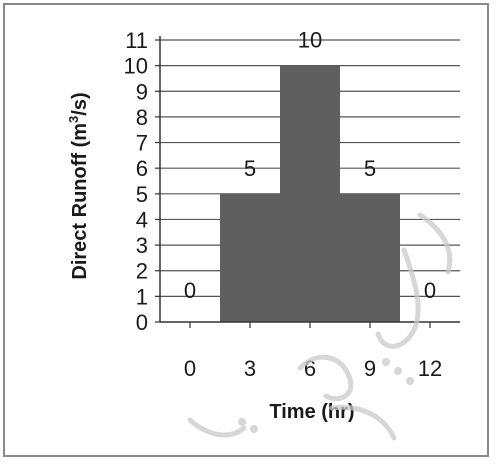 The width and height of the screenshot is (498, 466). Describe the element at coordinates (142, 271) in the screenshot. I see `y-tick-label: 2` at that location.